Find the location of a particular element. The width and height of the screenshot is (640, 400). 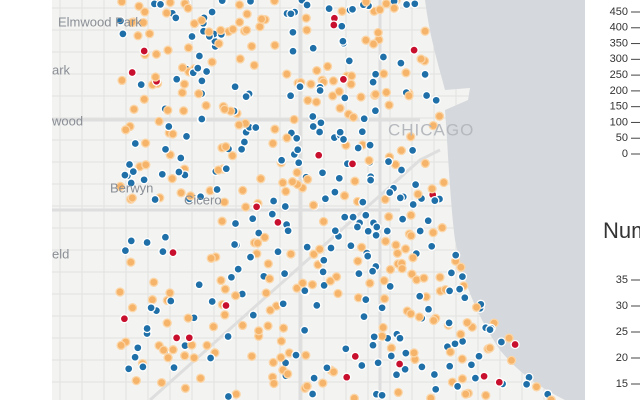

map-label: Elmwood Park is located at coordinates (100, 21).